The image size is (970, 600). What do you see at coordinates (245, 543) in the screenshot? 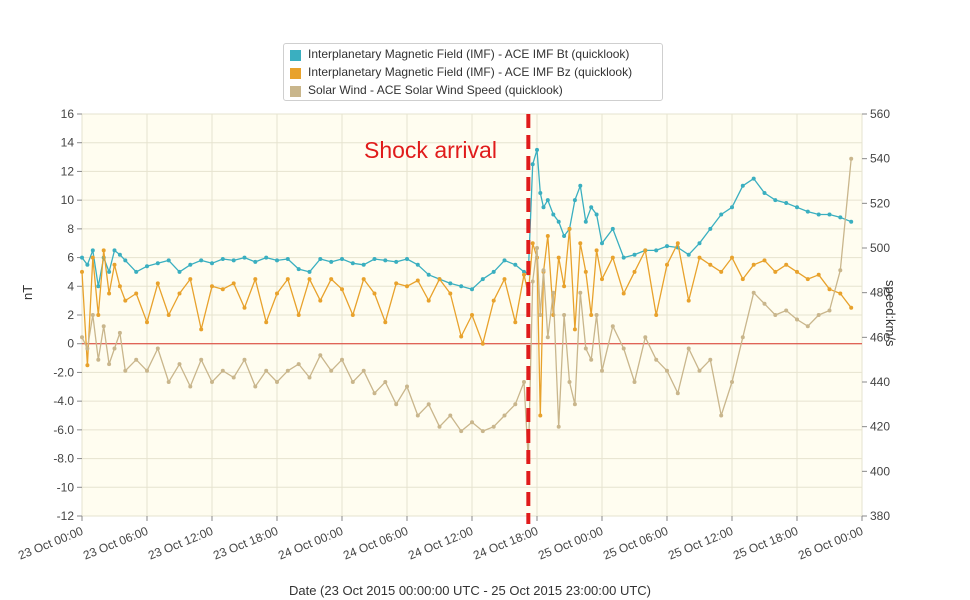
I see `x-tick-label: 23 Oct 18:00` at bounding box center [245, 543].